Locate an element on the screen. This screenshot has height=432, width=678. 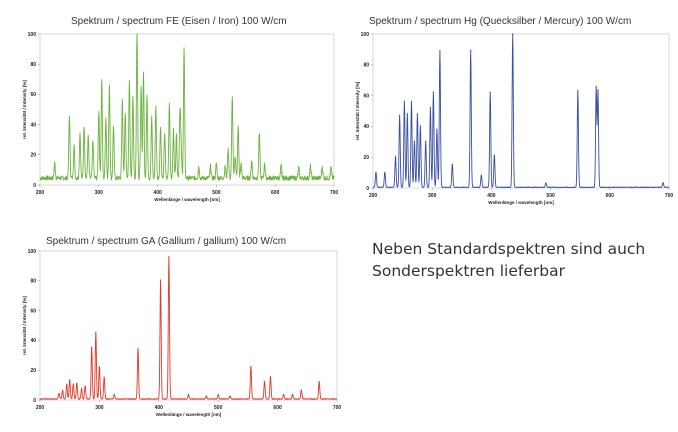
chart-hg-ytick-label-20: 20 is located at coordinates (366, 158).